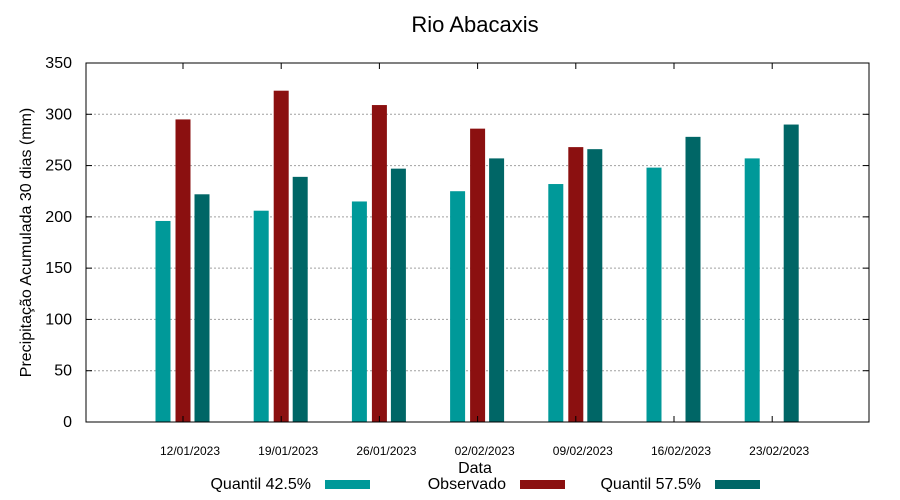 Image resolution: width=900 pixels, height=500 pixels. I want to click on y-tick-label: 300, so click(58, 114).